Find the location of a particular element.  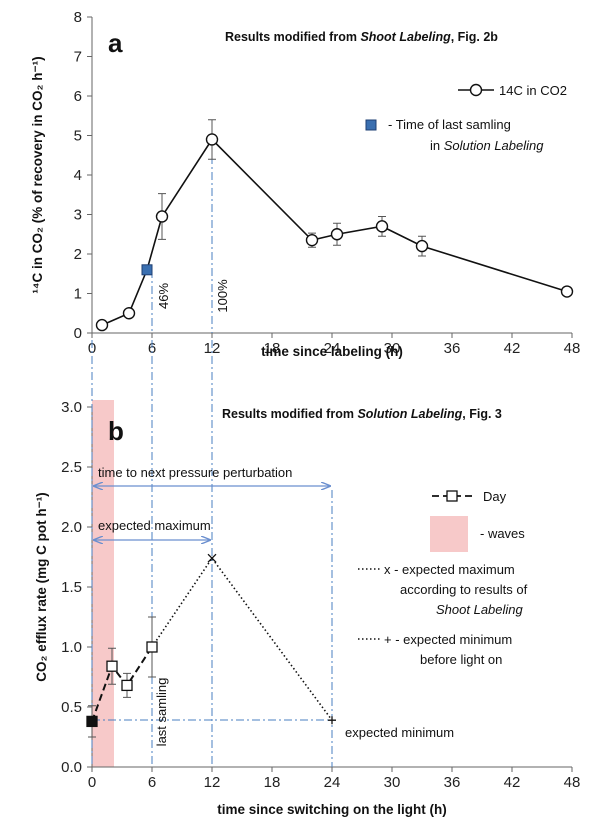

panel-b-xtick-label: 12 is located at coordinates (212, 782).